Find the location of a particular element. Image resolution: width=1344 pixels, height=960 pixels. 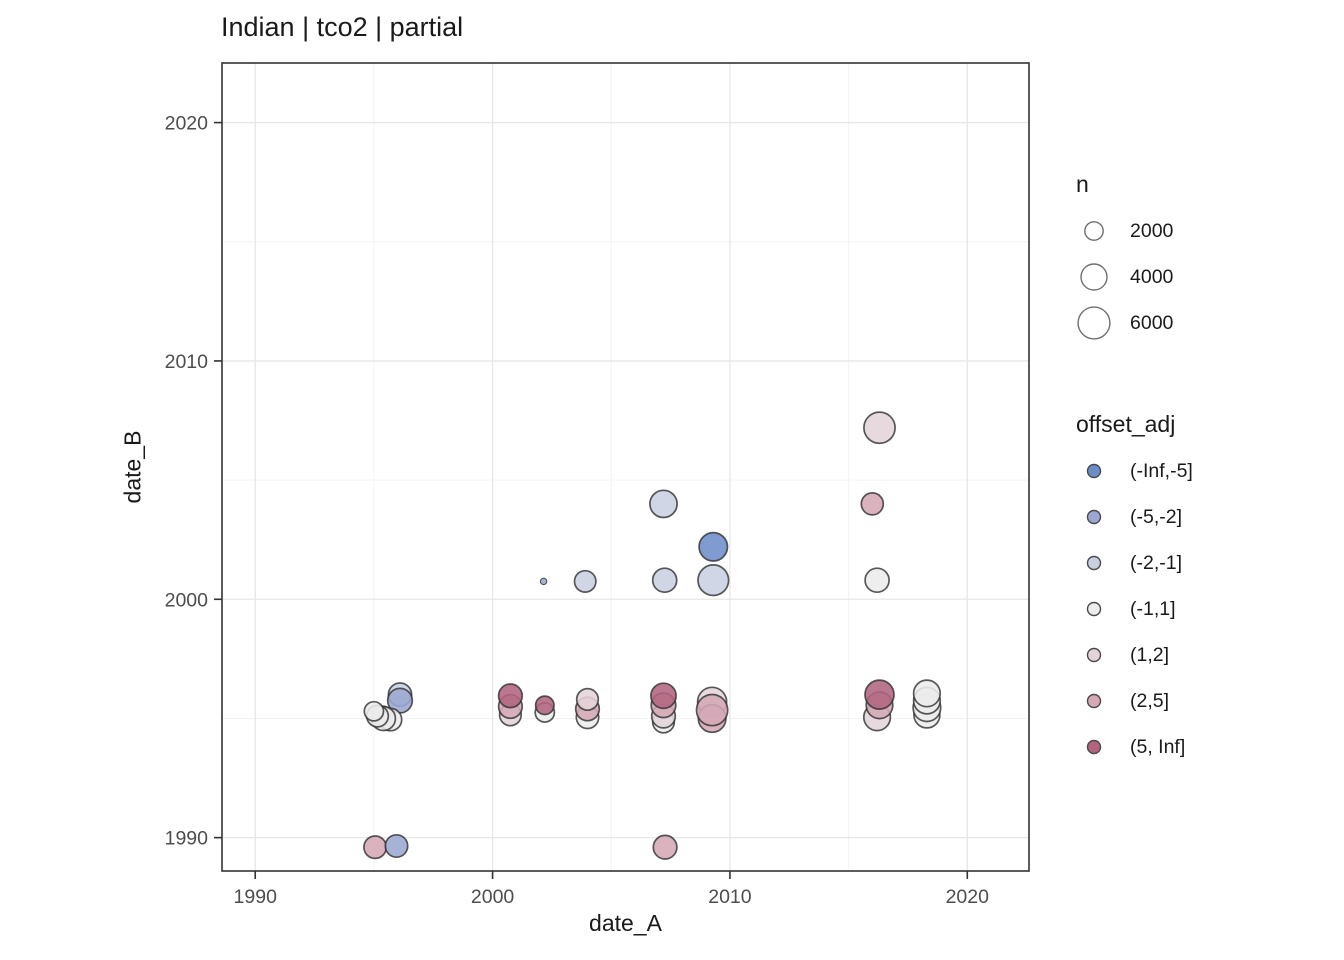

color-legend-item: (-Inf,-5] is located at coordinates (1202, 471).